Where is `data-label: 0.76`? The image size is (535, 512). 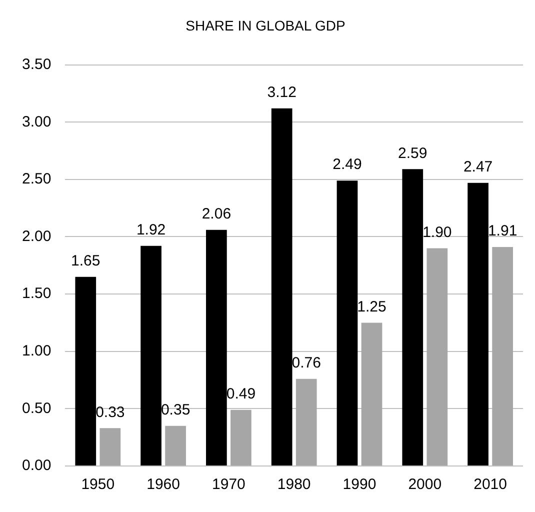
data-label: 0.76 is located at coordinates (306, 363).